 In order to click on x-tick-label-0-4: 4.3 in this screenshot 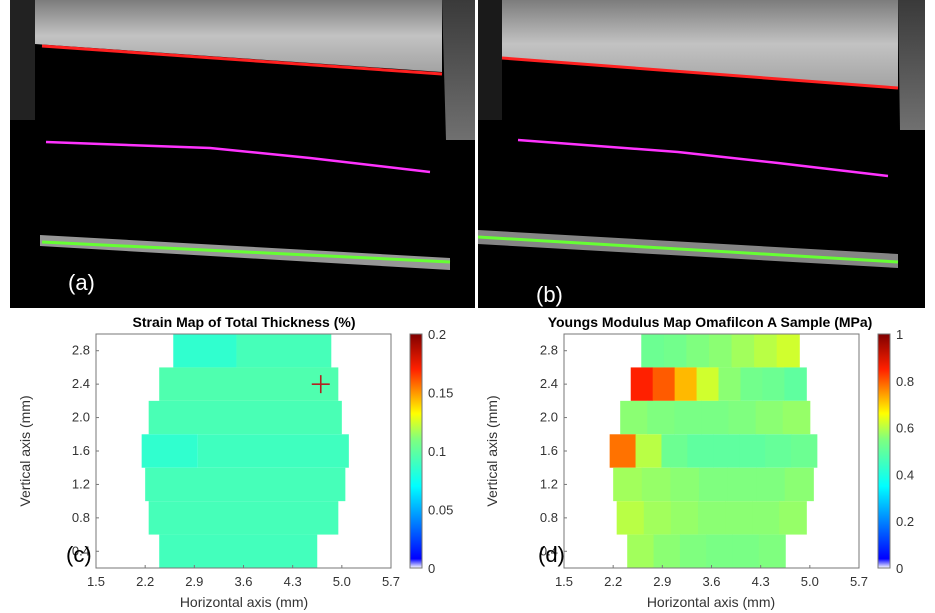, I will do `click(293, 581)`.